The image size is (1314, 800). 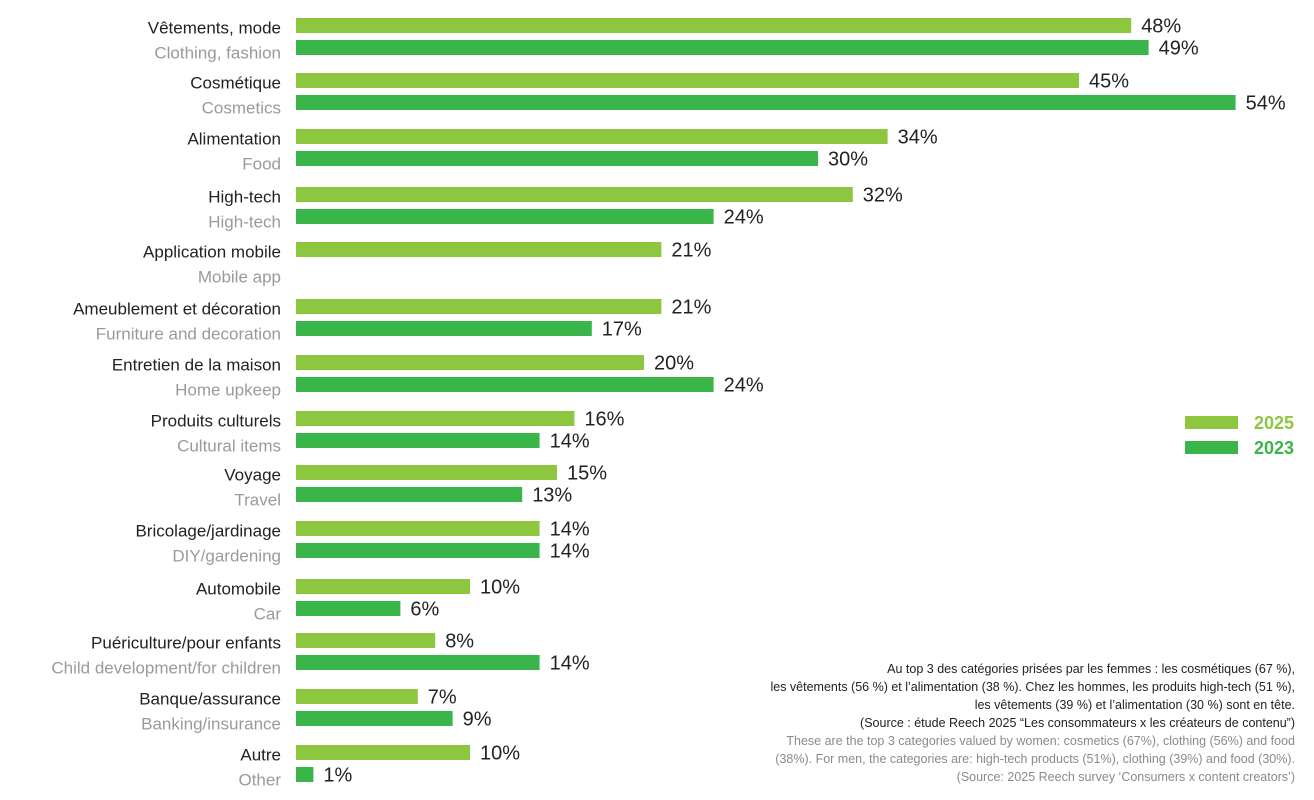 I want to click on category-label-fr: Ameublement et décoration, so click(x=177, y=309).